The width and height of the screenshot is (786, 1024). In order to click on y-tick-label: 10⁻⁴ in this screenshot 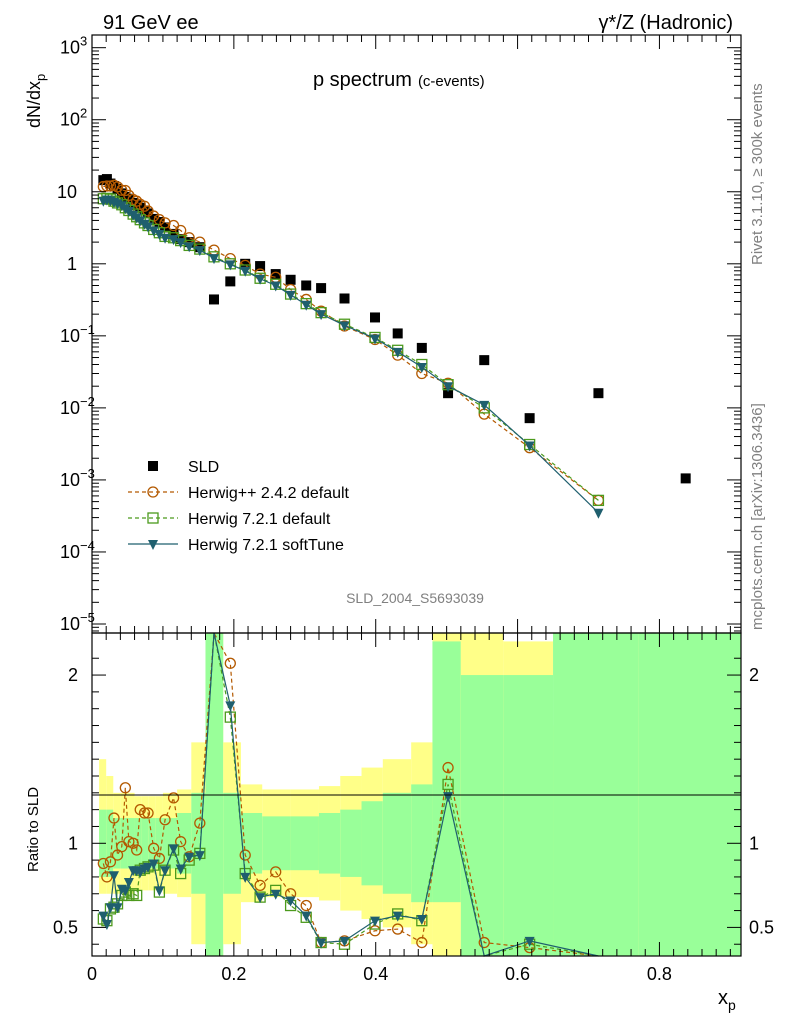, I will do `click(77, 550)`.